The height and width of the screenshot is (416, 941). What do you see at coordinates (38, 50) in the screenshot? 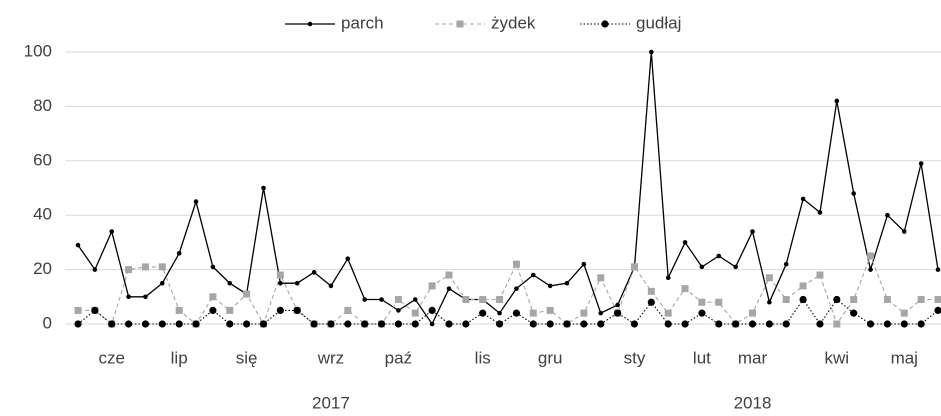
I see `y-tick-label: 100` at bounding box center [38, 50].